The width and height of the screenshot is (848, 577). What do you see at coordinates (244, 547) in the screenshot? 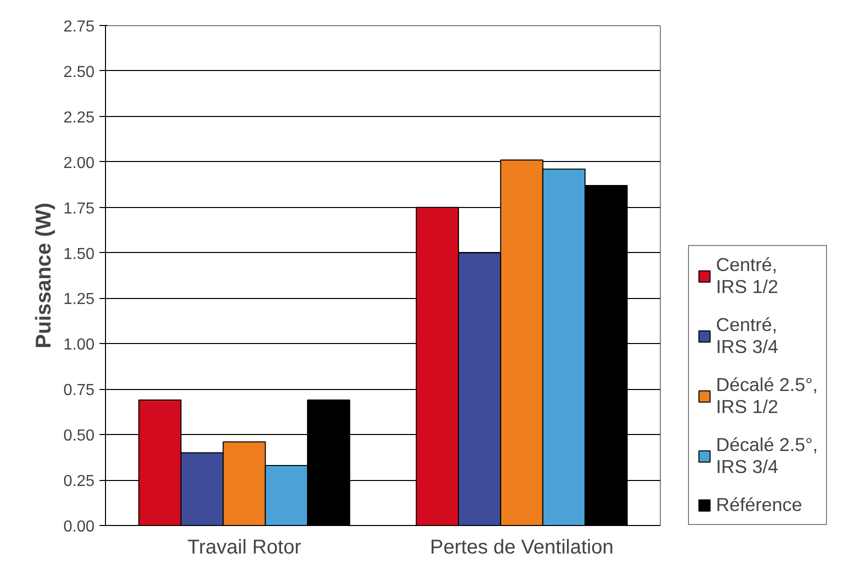
I see `x-tick-label: Travail Rotor` at bounding box center [244, 547].